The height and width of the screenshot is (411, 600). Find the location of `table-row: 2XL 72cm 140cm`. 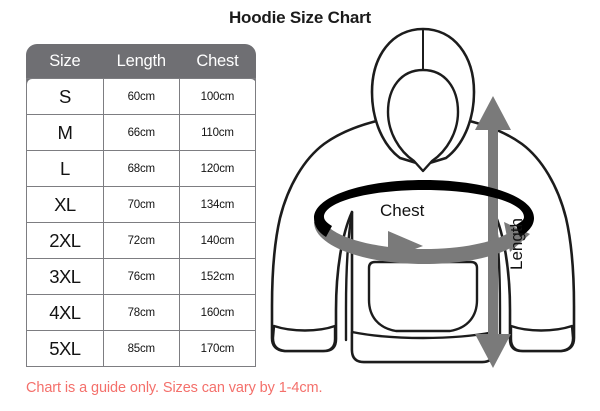

table-row: 2XL 72cm 140cm is located at coordinates (141, 240).